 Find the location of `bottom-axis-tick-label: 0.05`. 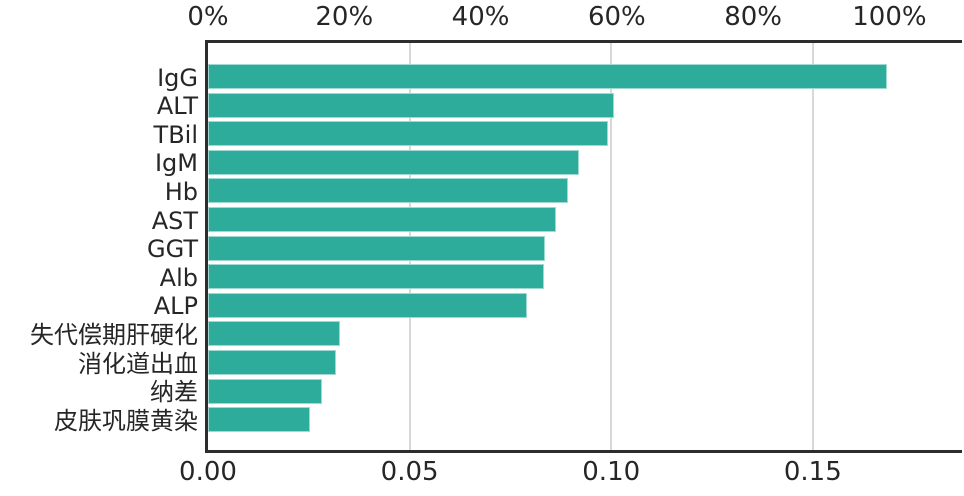

bottom-axis-tick-label: 0.05 is located at coordinates (409, 472).